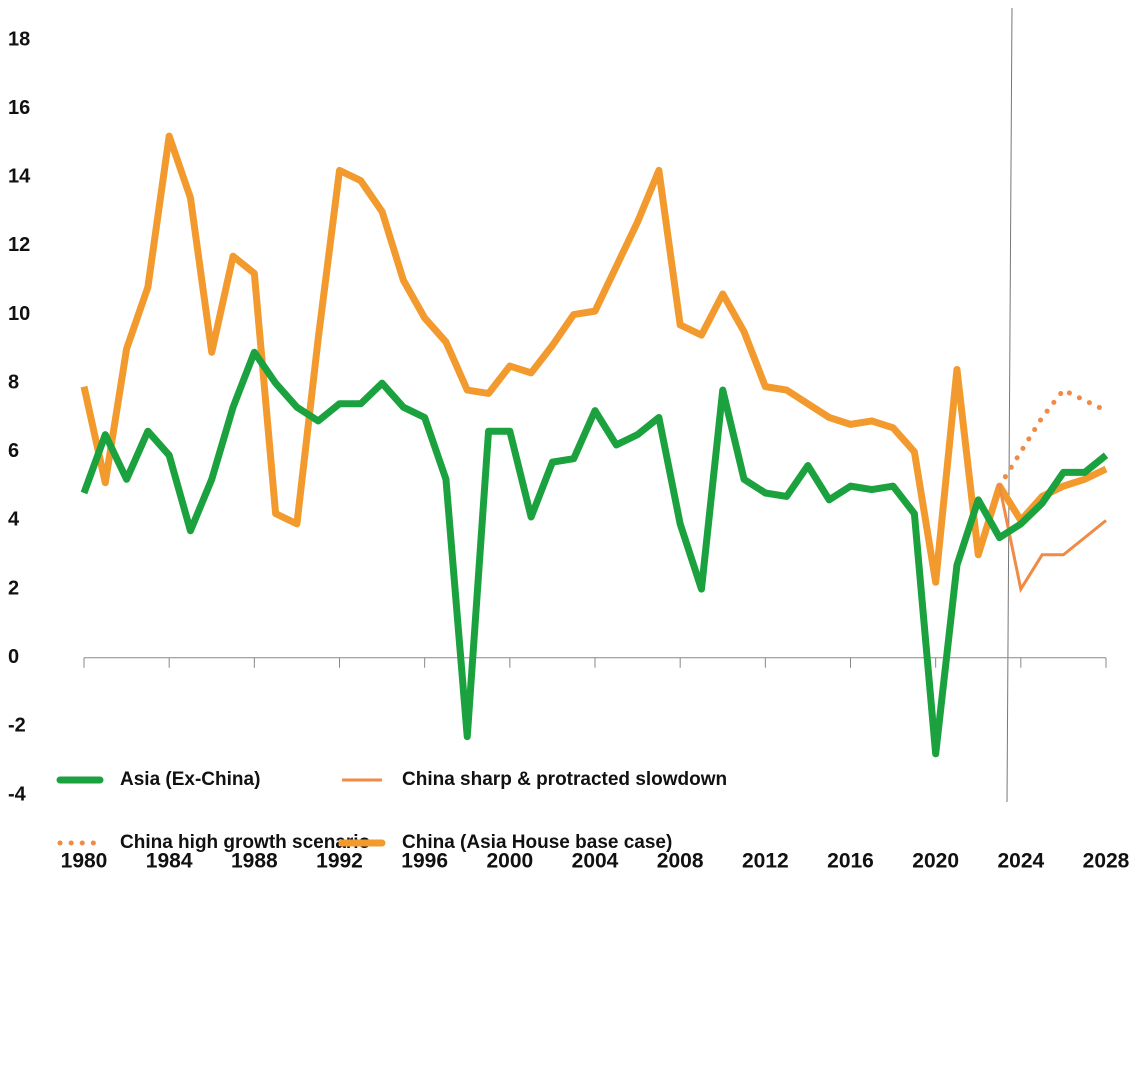 Image resolution: width=1146 pixels, height=1083 pixels. Describe the element at coordinates (1020, 861) in the screenshot. I see `x-tick-label: 2024` at that location.